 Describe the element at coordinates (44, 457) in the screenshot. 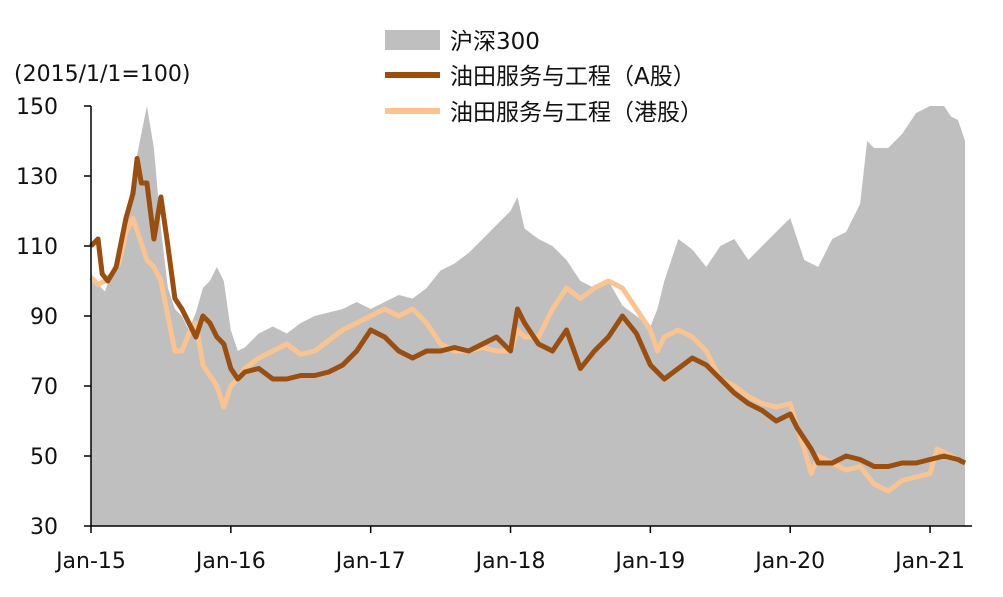

I see `y-tick-label: 50` at that location.